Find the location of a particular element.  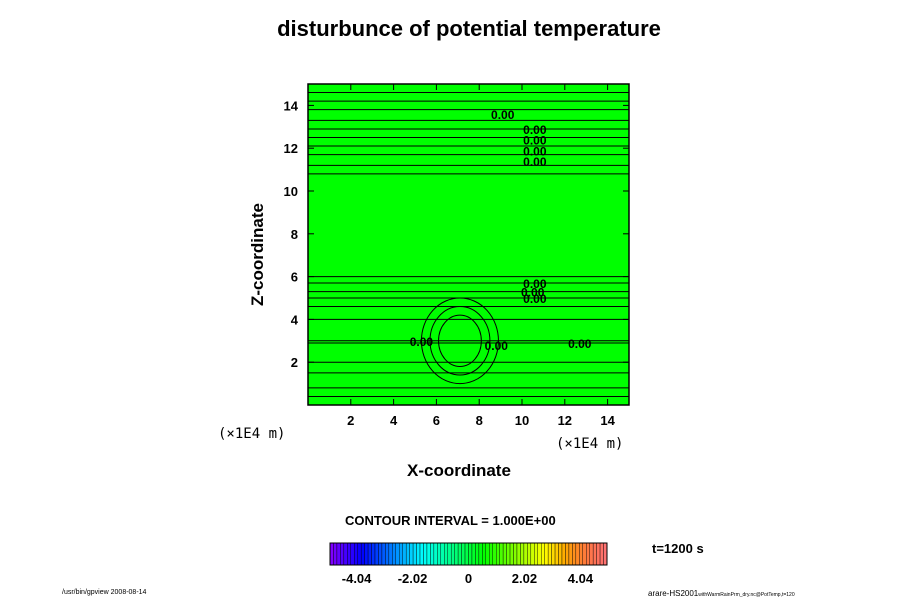

y-tick-label: 2 is located at coordinates (294, 362).